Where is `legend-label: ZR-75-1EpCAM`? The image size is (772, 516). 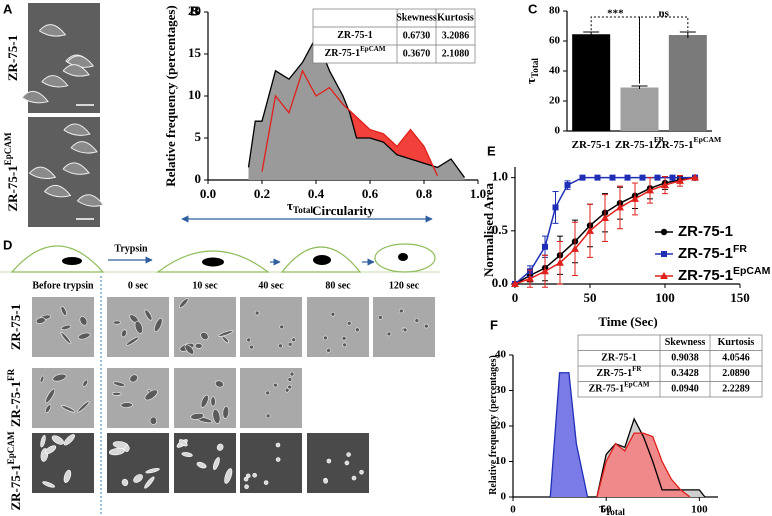 legend-label: ZR-75-1EpCAM is located at coordinates (724, 274).